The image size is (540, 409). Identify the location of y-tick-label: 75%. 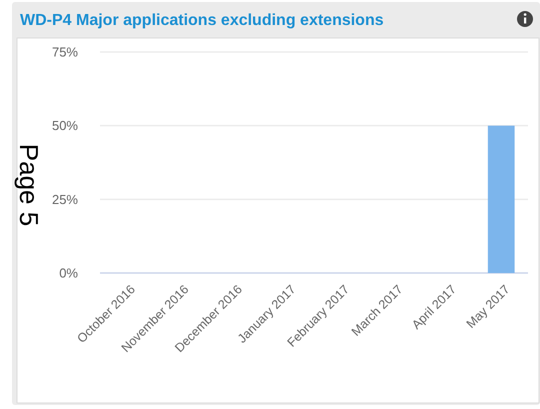
(65, 52).